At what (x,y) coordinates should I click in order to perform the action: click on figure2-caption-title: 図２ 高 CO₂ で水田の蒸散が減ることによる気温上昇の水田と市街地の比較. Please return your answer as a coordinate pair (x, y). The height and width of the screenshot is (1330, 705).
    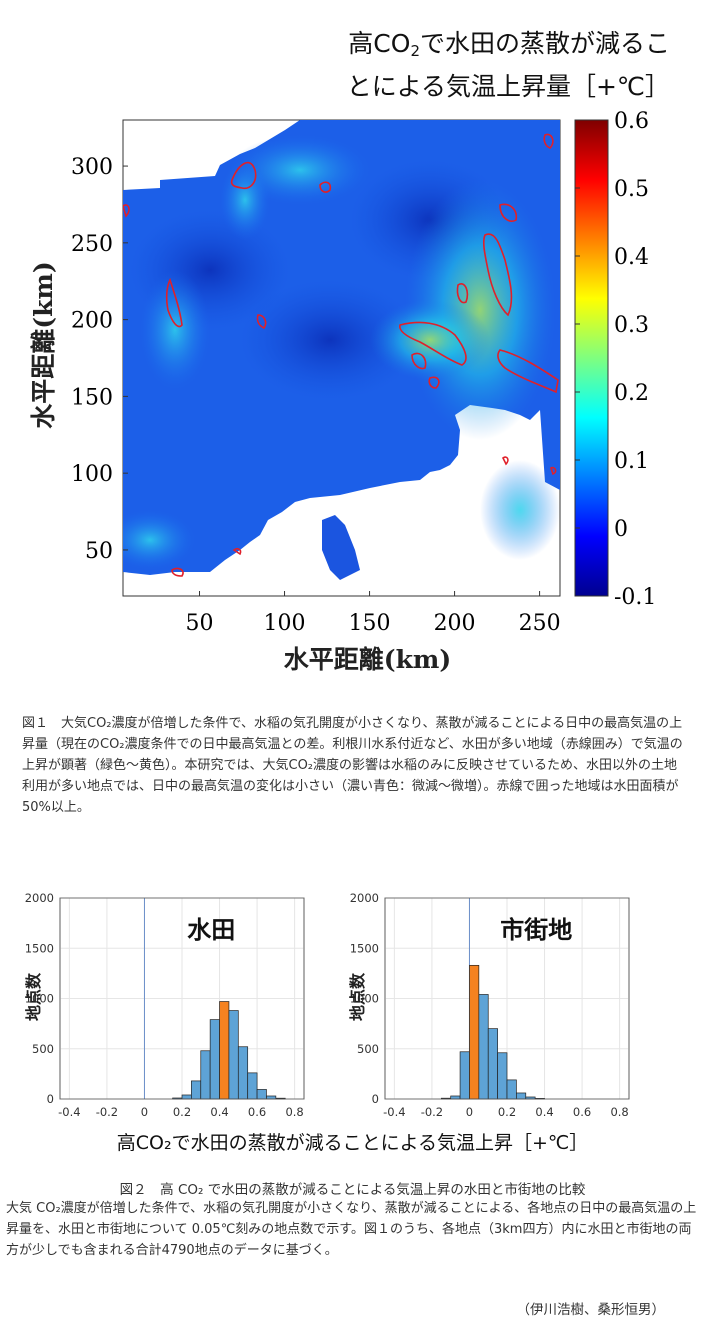
    Looking at the image, I should click on (352, 1190).